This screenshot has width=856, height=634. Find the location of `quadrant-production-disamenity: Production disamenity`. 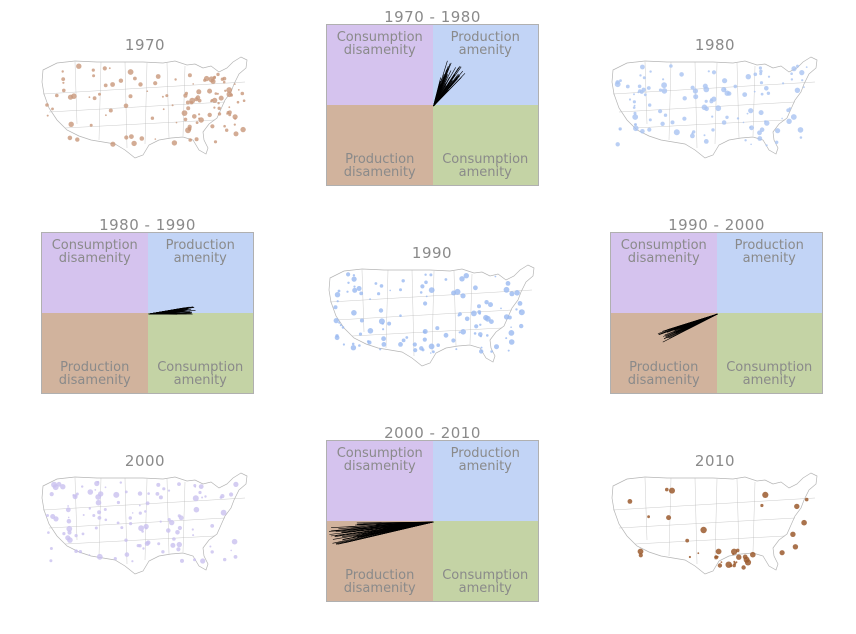

quadrant-production-disamenity: Production disamenity is located at coordinates (95, 353).